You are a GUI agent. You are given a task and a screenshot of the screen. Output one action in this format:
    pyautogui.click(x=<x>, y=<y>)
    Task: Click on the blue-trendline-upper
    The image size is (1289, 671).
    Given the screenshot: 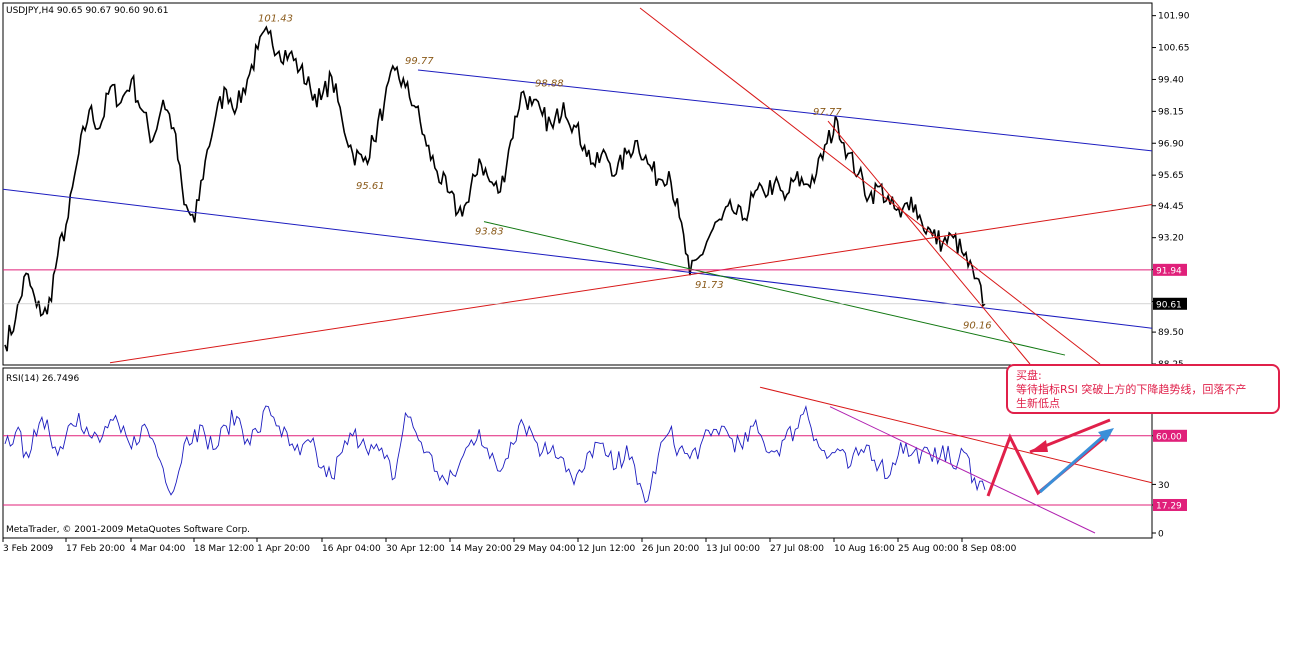 What is the action you would take?
    pyautogui.click(x=784, y=110)
    